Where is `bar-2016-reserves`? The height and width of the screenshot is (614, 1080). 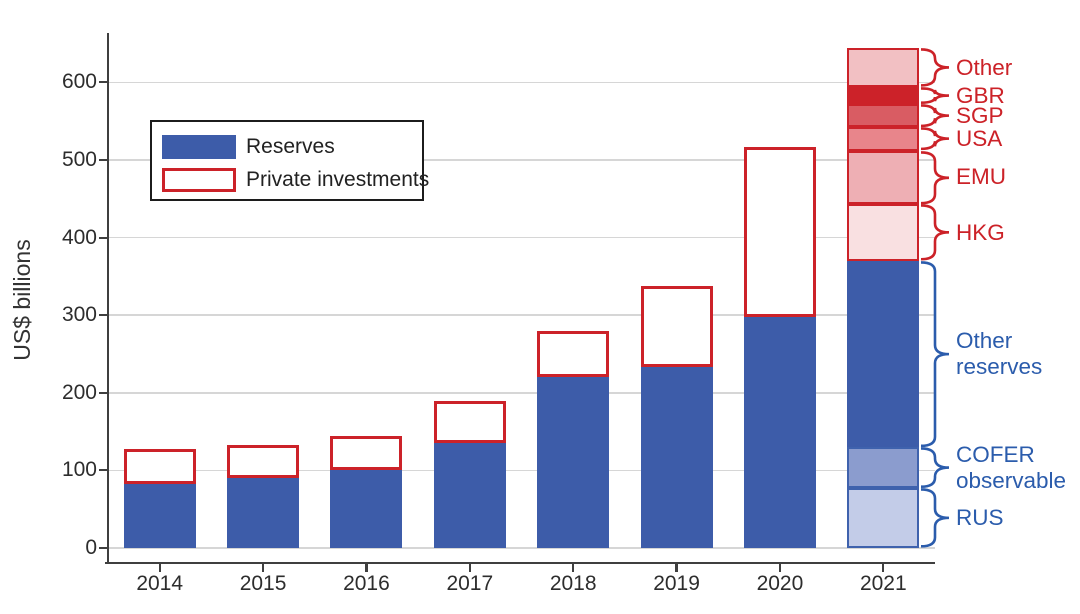 bar-2016-reserves is located at coordinates (366, 508).